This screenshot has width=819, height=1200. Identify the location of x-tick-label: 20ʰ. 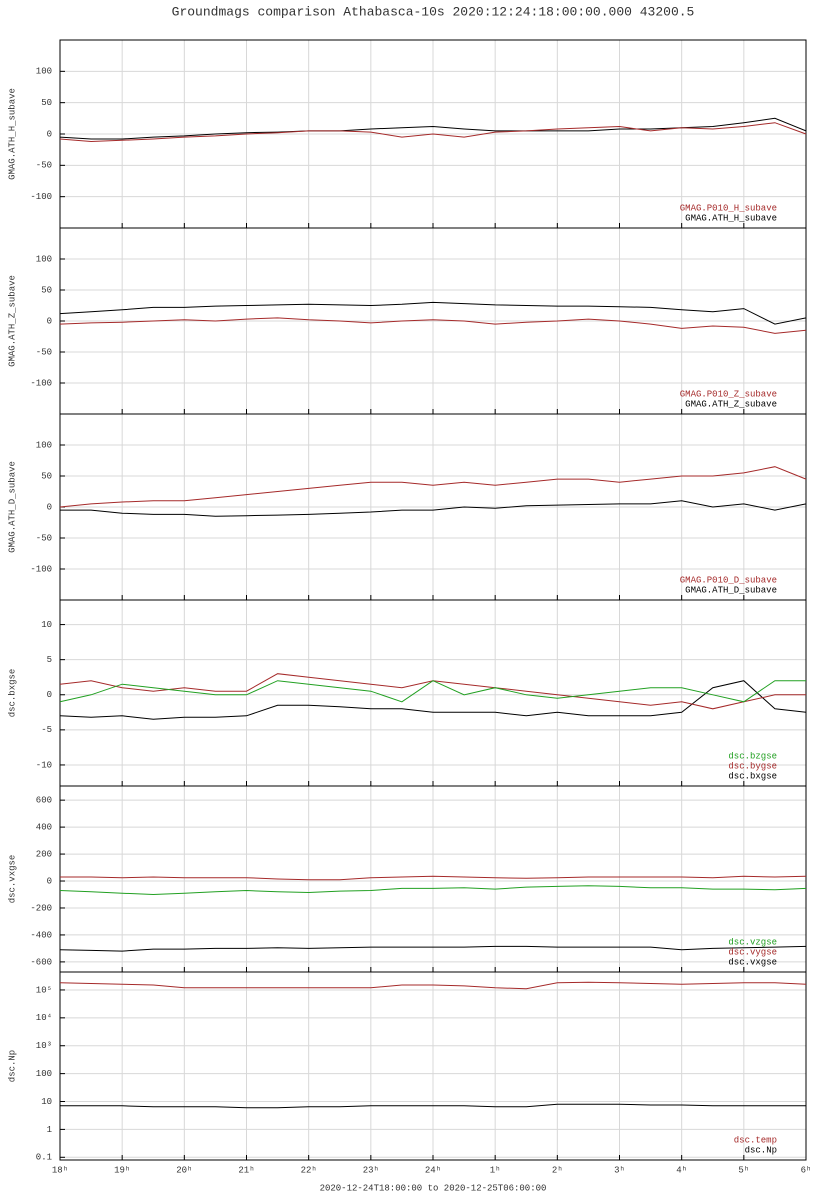
(184, 1170).